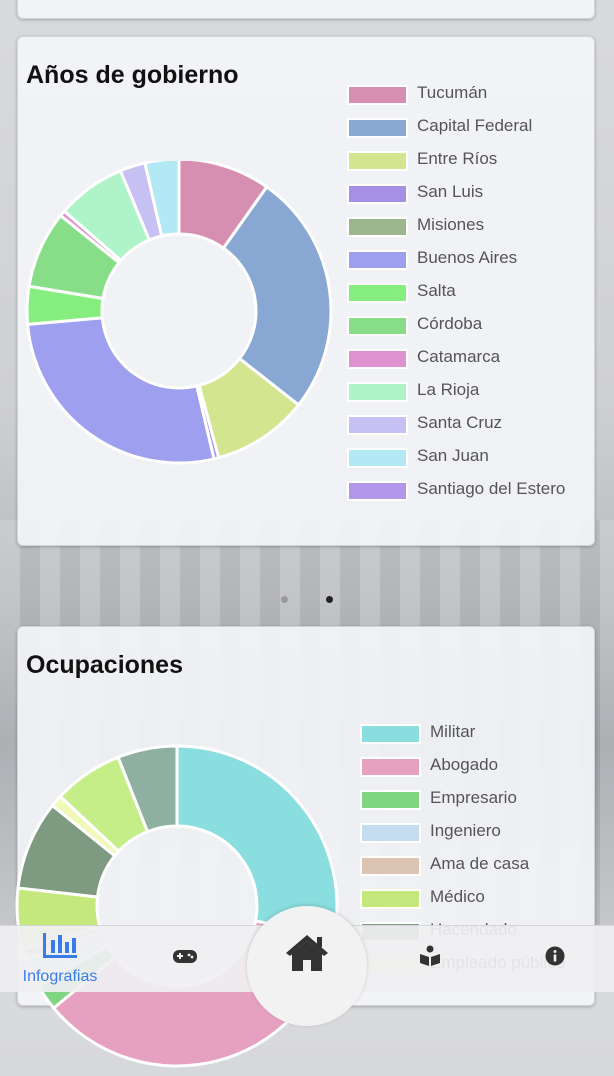 The image size is (614, 1076). I want to click on nav-infografias: Infografias, so click(60, 959).